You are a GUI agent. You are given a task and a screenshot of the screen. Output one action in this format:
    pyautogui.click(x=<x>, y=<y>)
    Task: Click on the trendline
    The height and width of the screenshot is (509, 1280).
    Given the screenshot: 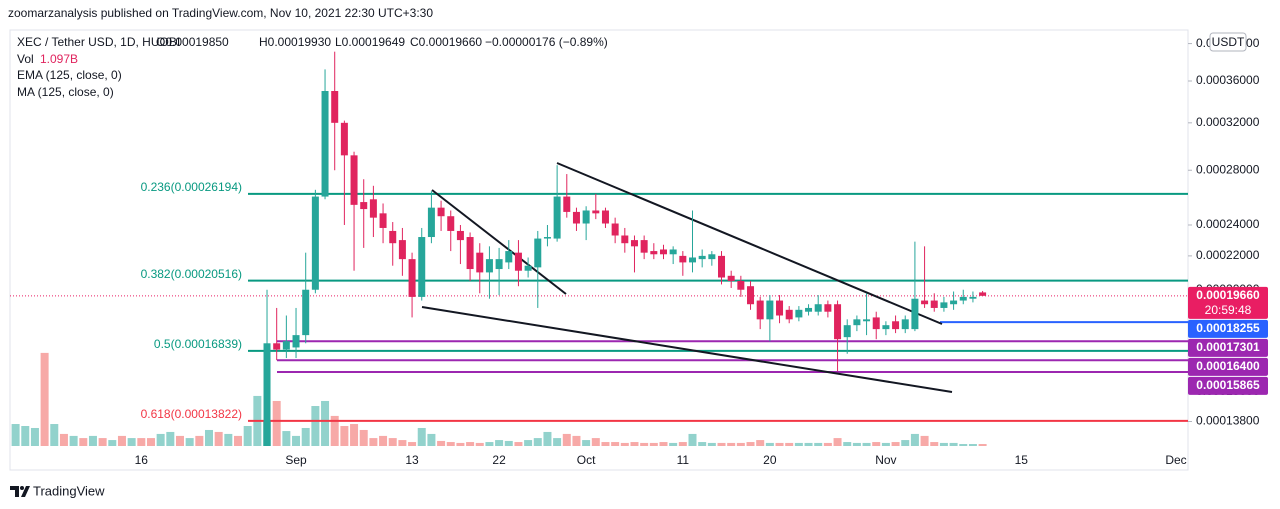 What is the action you would take?
    pyautogui.click(x=499, y=242)
    